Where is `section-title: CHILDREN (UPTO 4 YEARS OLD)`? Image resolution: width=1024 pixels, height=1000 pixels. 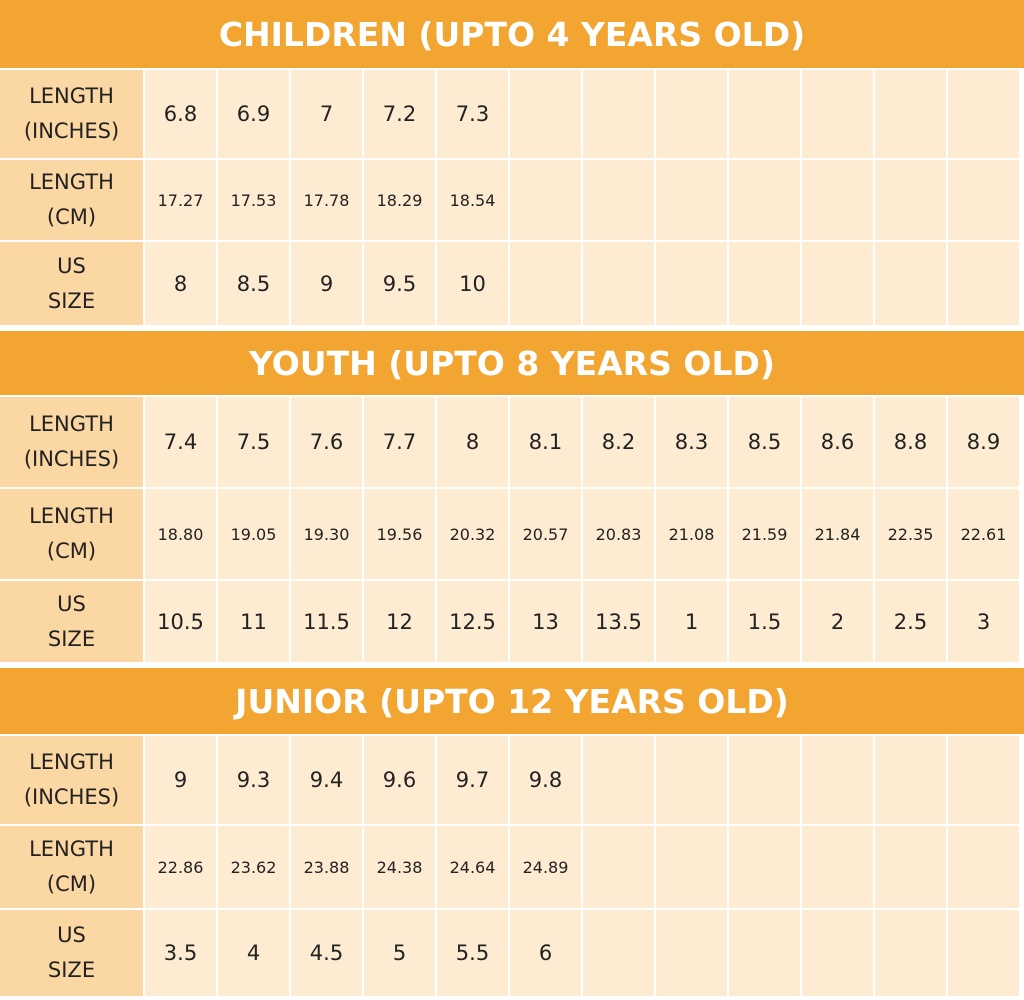 section-title: CHILDREN (UPTO 4 YEARS OLD) is located at coordinates (512, 34).